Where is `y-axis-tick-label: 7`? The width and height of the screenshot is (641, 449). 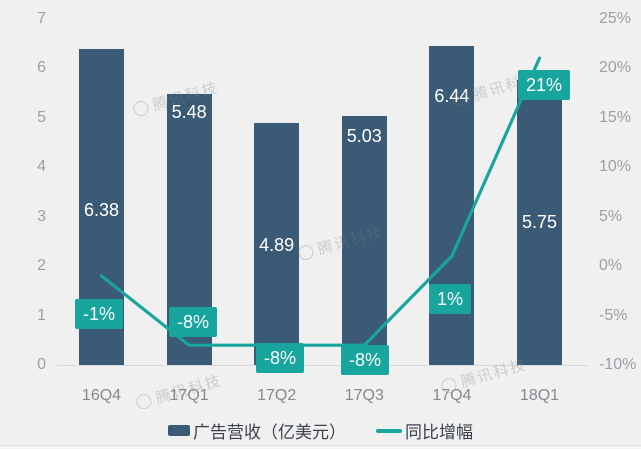 y-axis-tick-label: 7 is located at coordinates (41, 18).